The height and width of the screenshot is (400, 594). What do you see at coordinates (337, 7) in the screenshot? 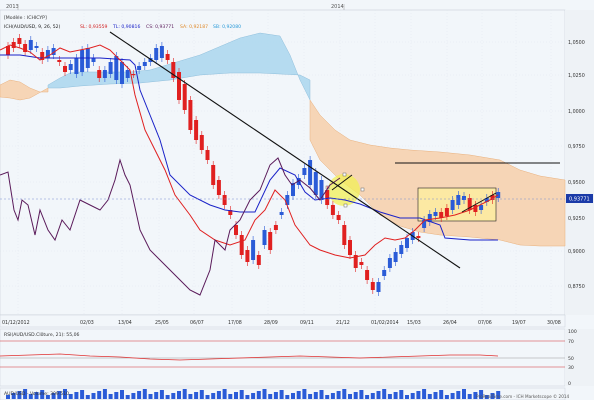
I see `year-label-2014: 2014` at bounding box center [337, 7].